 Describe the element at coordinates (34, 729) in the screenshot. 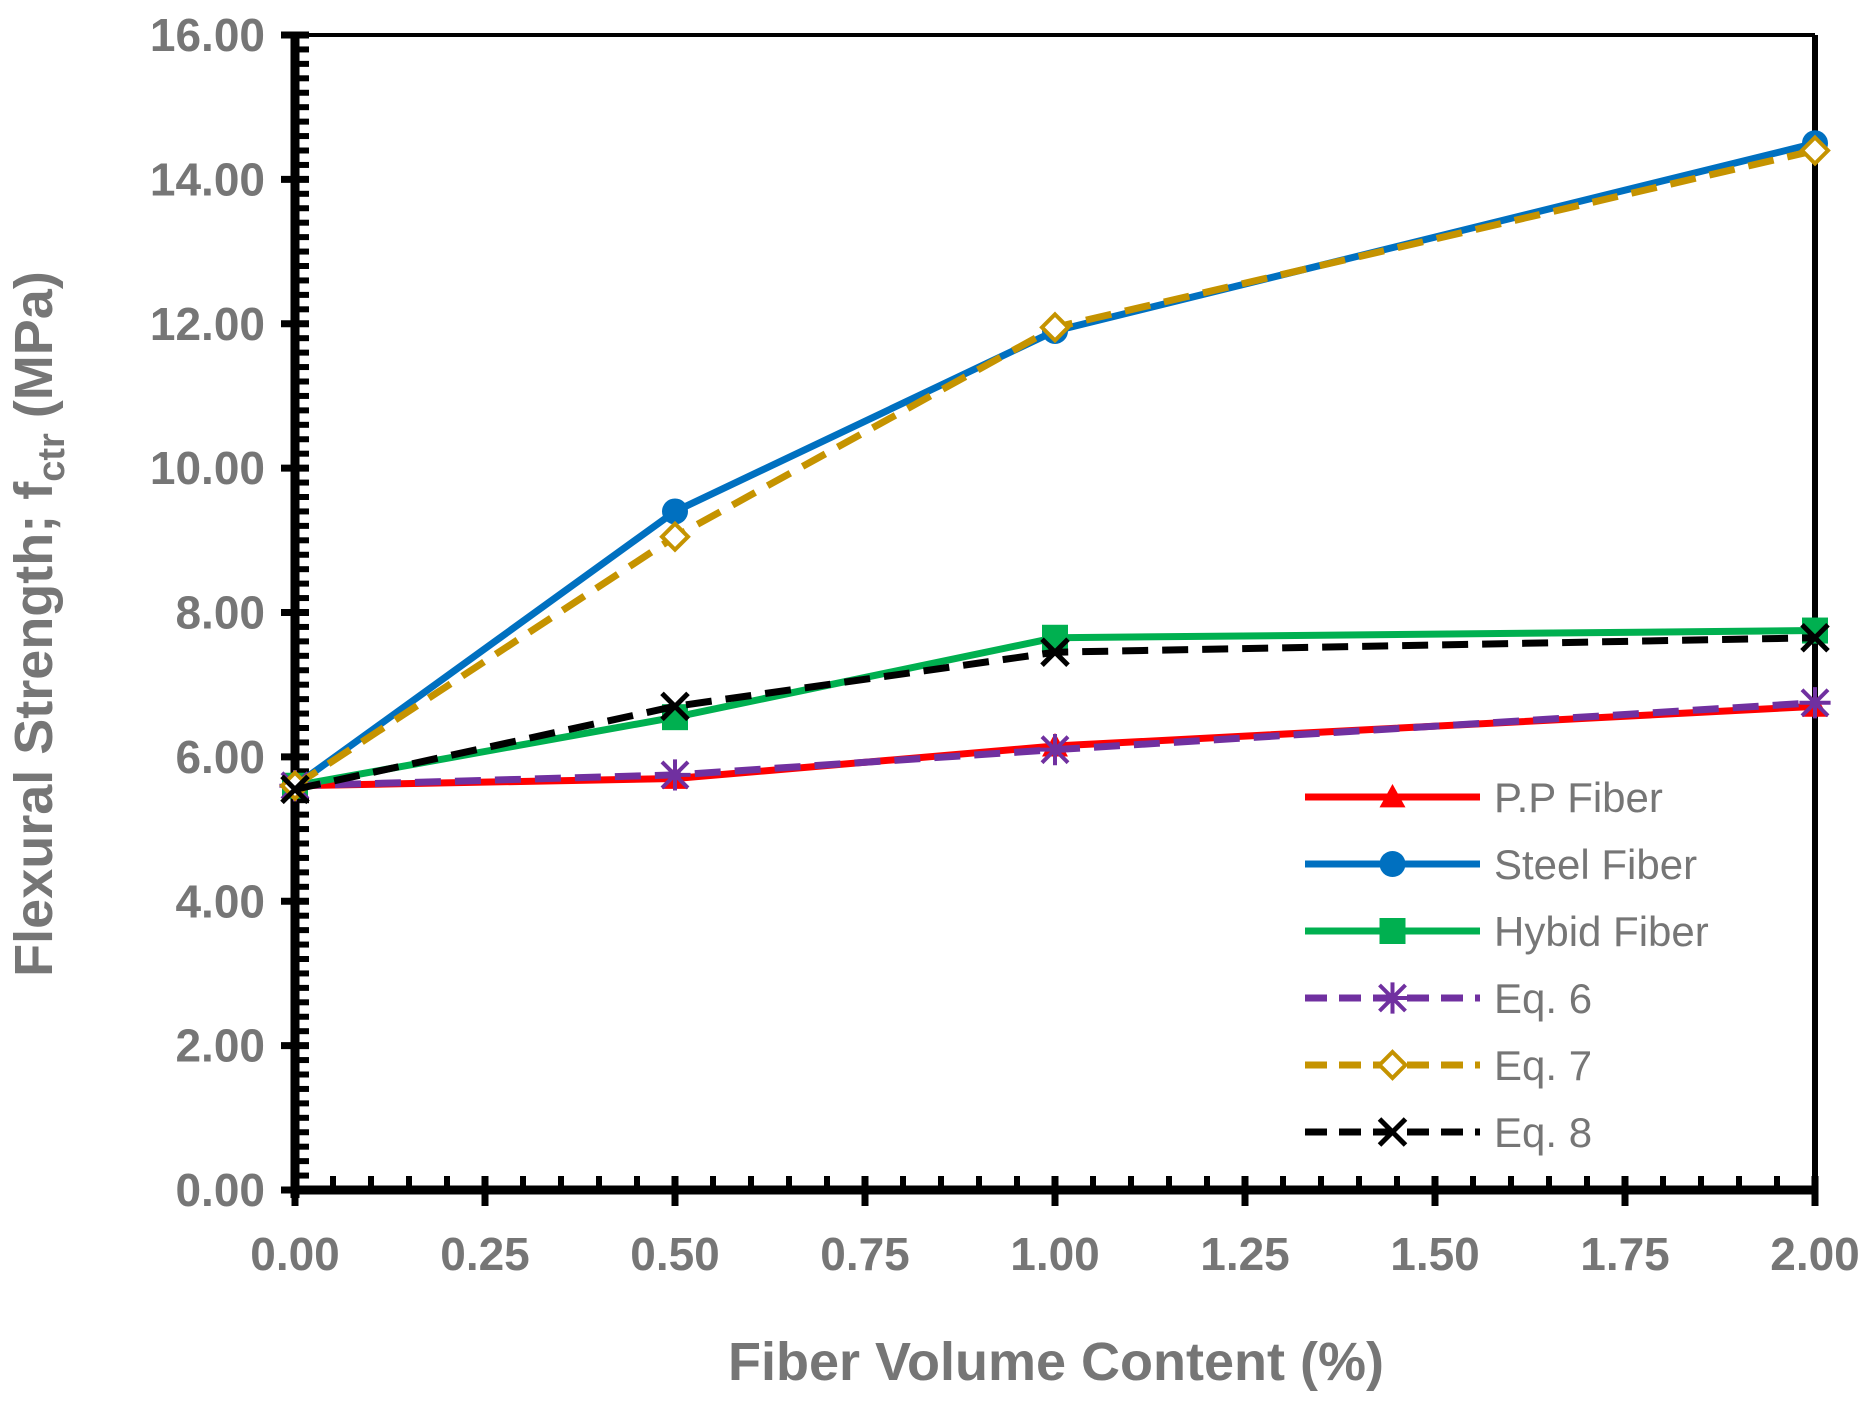

I see `y-axis-title-main: Flexural Strength; f` at that location.